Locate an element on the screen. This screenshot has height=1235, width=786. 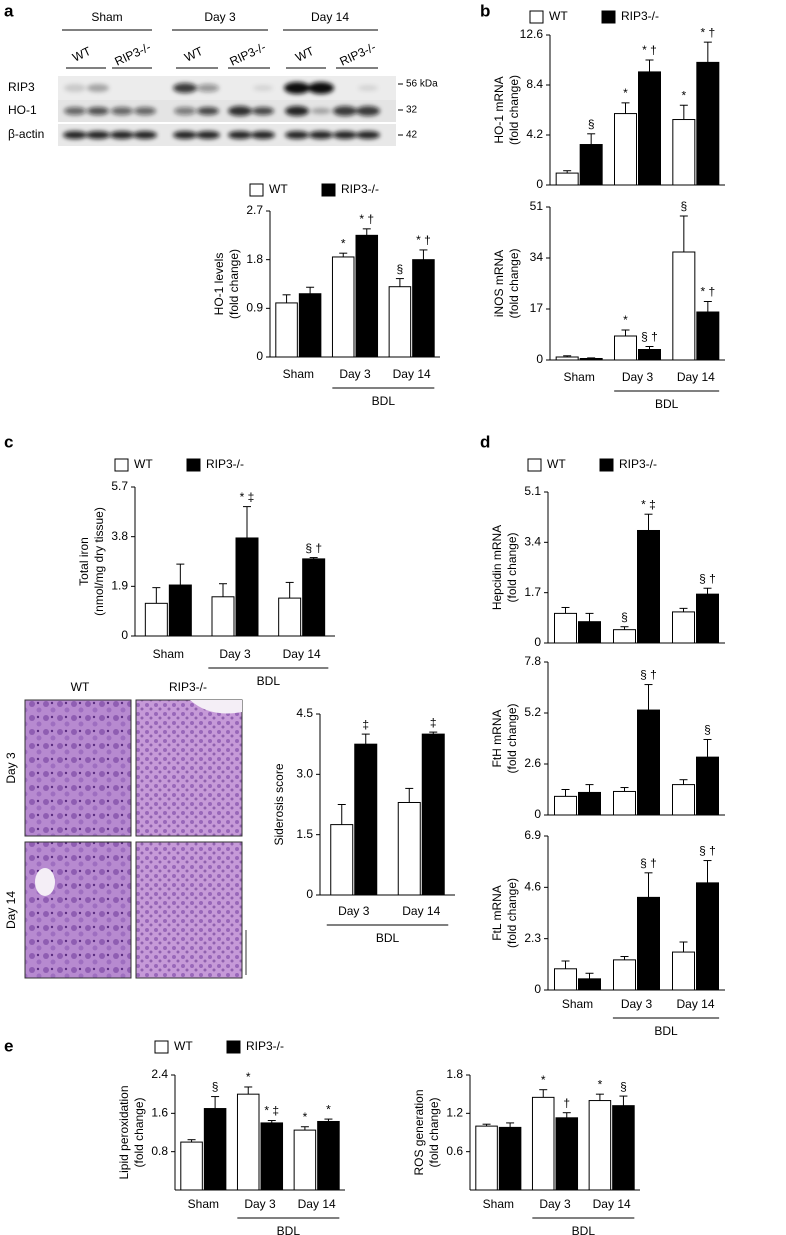
y-tick-label: 17 is located at coordinates (537, 308).